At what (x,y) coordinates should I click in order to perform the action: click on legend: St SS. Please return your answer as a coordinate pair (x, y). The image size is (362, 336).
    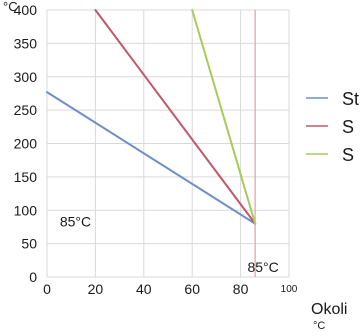
    Looking at the image, I should click on (332, 127).